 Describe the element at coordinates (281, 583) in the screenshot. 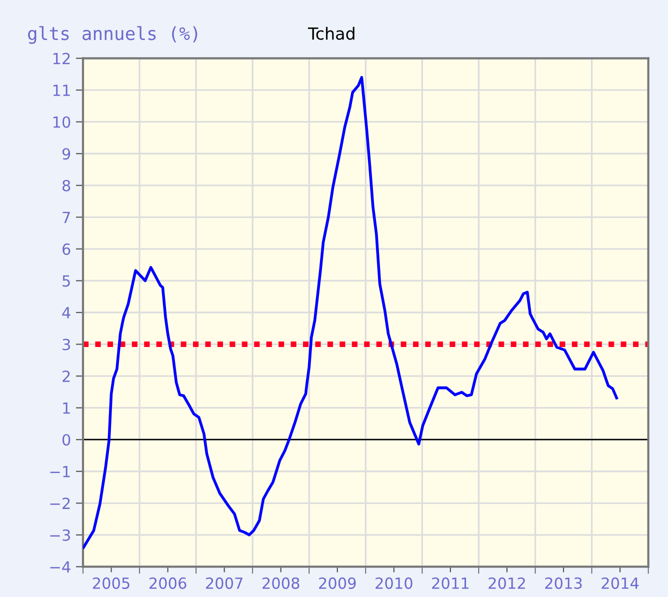

I see `x-tick-label: 2008` at that location.